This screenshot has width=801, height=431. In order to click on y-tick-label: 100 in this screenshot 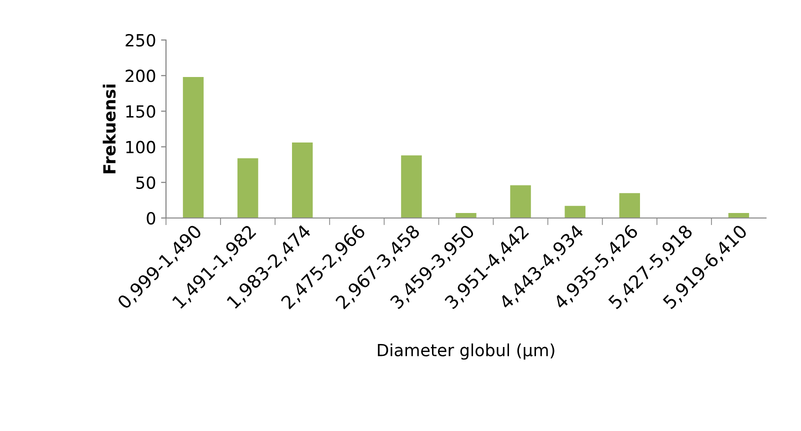, I will do `click(141, 147)`.